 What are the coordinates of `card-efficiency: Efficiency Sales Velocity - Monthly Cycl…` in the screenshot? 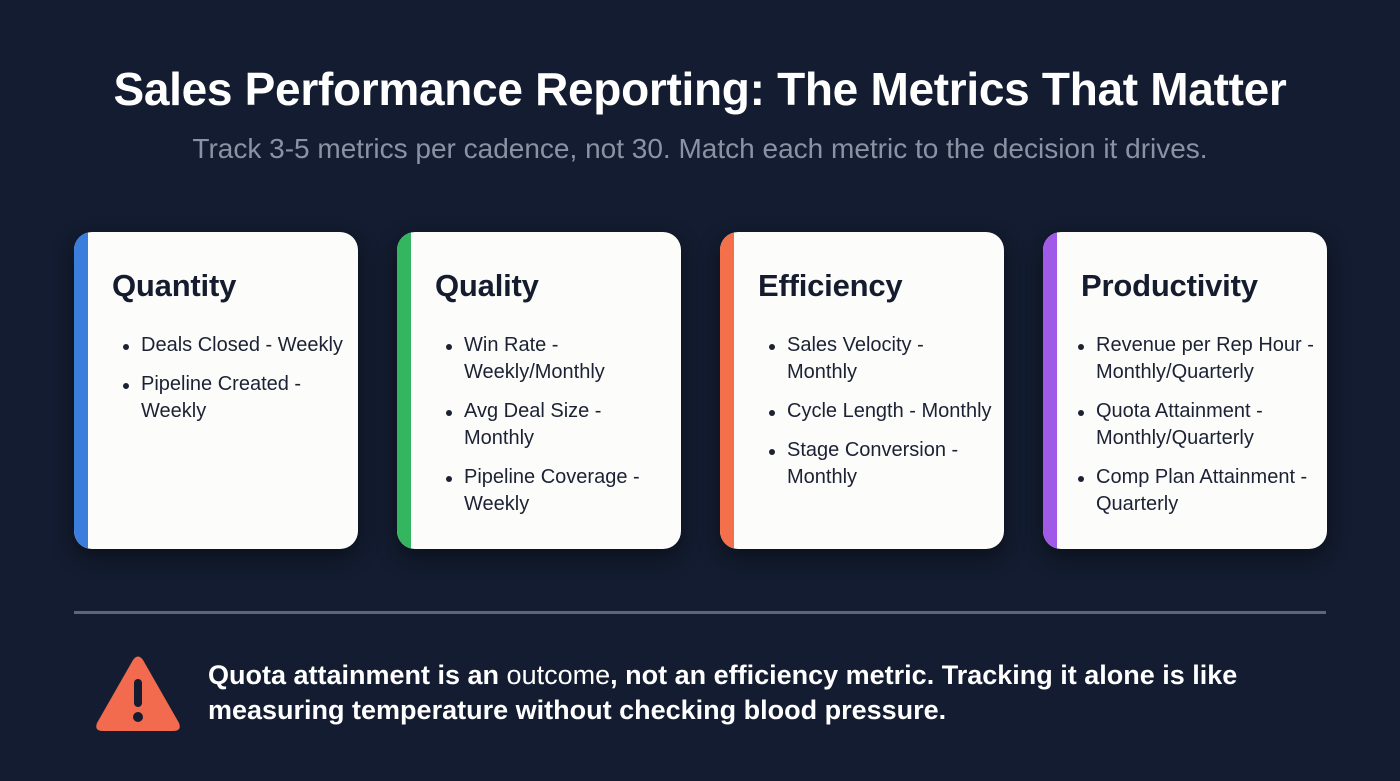 It's located at (862, 390).